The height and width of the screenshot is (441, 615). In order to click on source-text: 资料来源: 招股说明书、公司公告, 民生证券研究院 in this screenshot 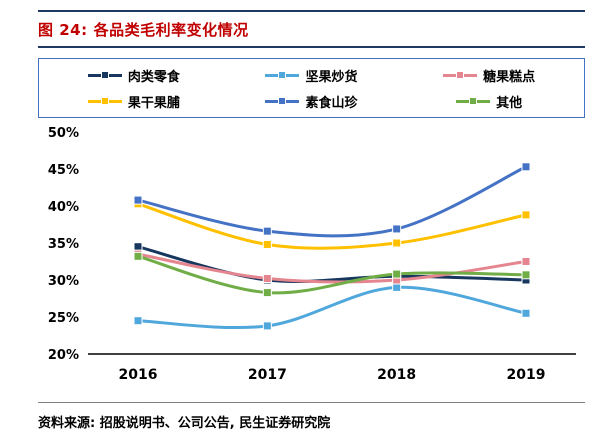, I will do `click(184, 423)`.